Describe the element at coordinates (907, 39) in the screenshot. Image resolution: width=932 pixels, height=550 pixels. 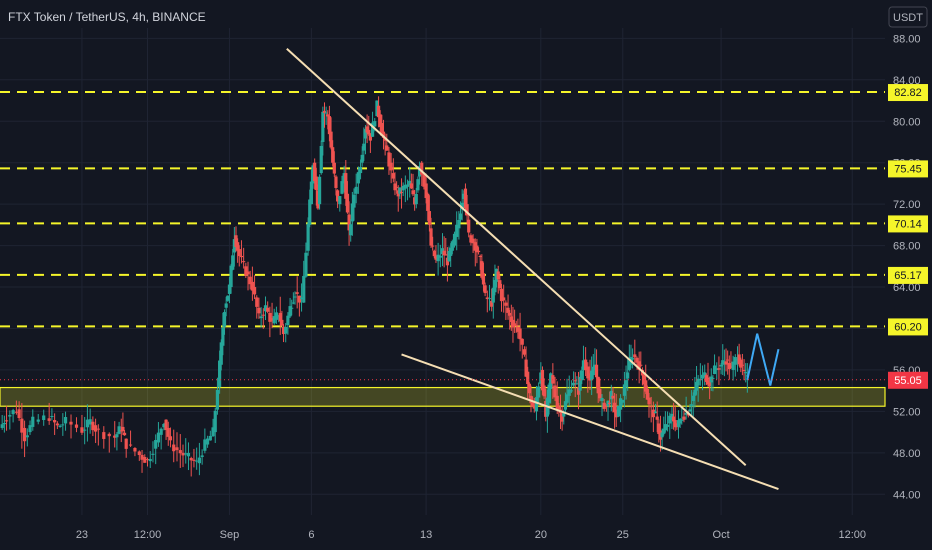
I see `y-tick-label: 88.00` at that location.